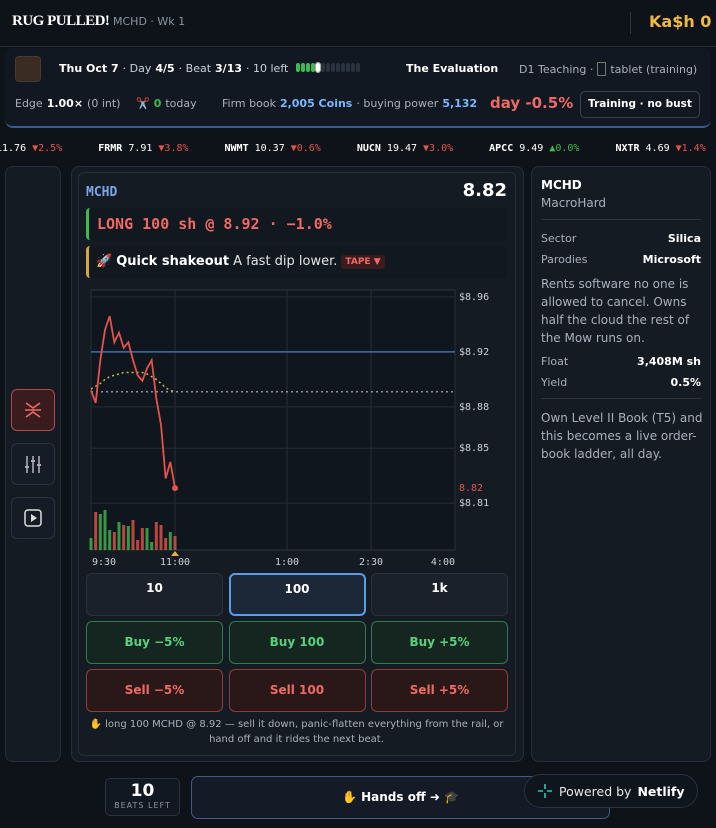 The width and height of the screenshot is (716, 828). I want to click on flatten-button, so click(33, 410).